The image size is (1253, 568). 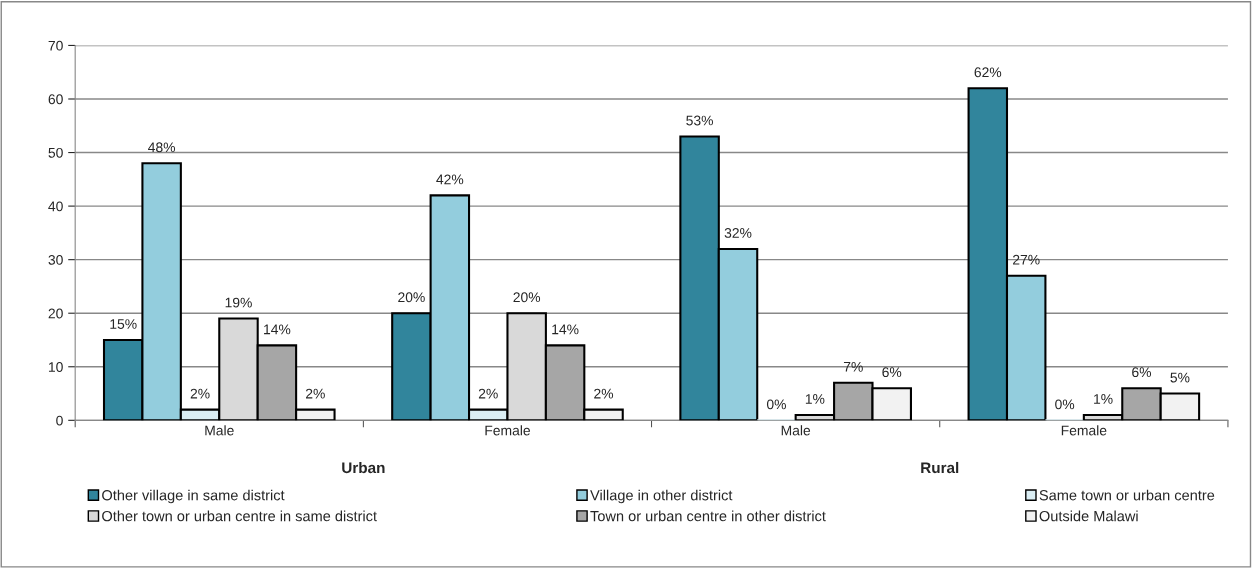 What do you see at coordinates (55, 152) in the screenshot?
I see `y-tick-label: 50` at bounding box center [55, 152].